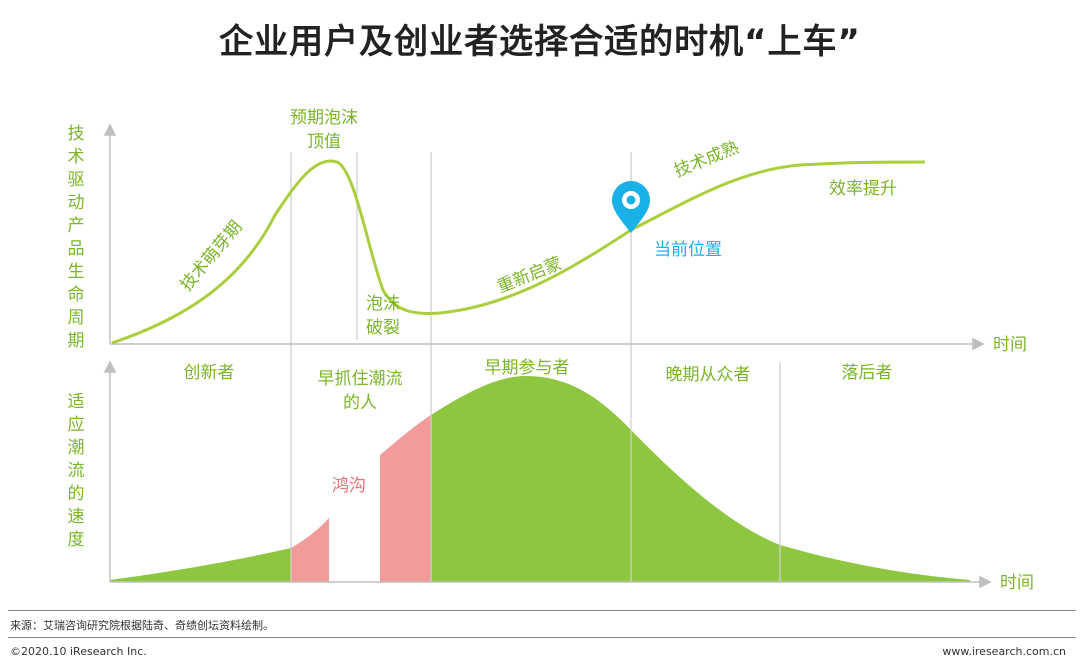 The width and height of the screenshot is (1080, 670). Describe the element at coordinates (76, 295) in the screenshot. I see `axis-label-char: 命` at that location.